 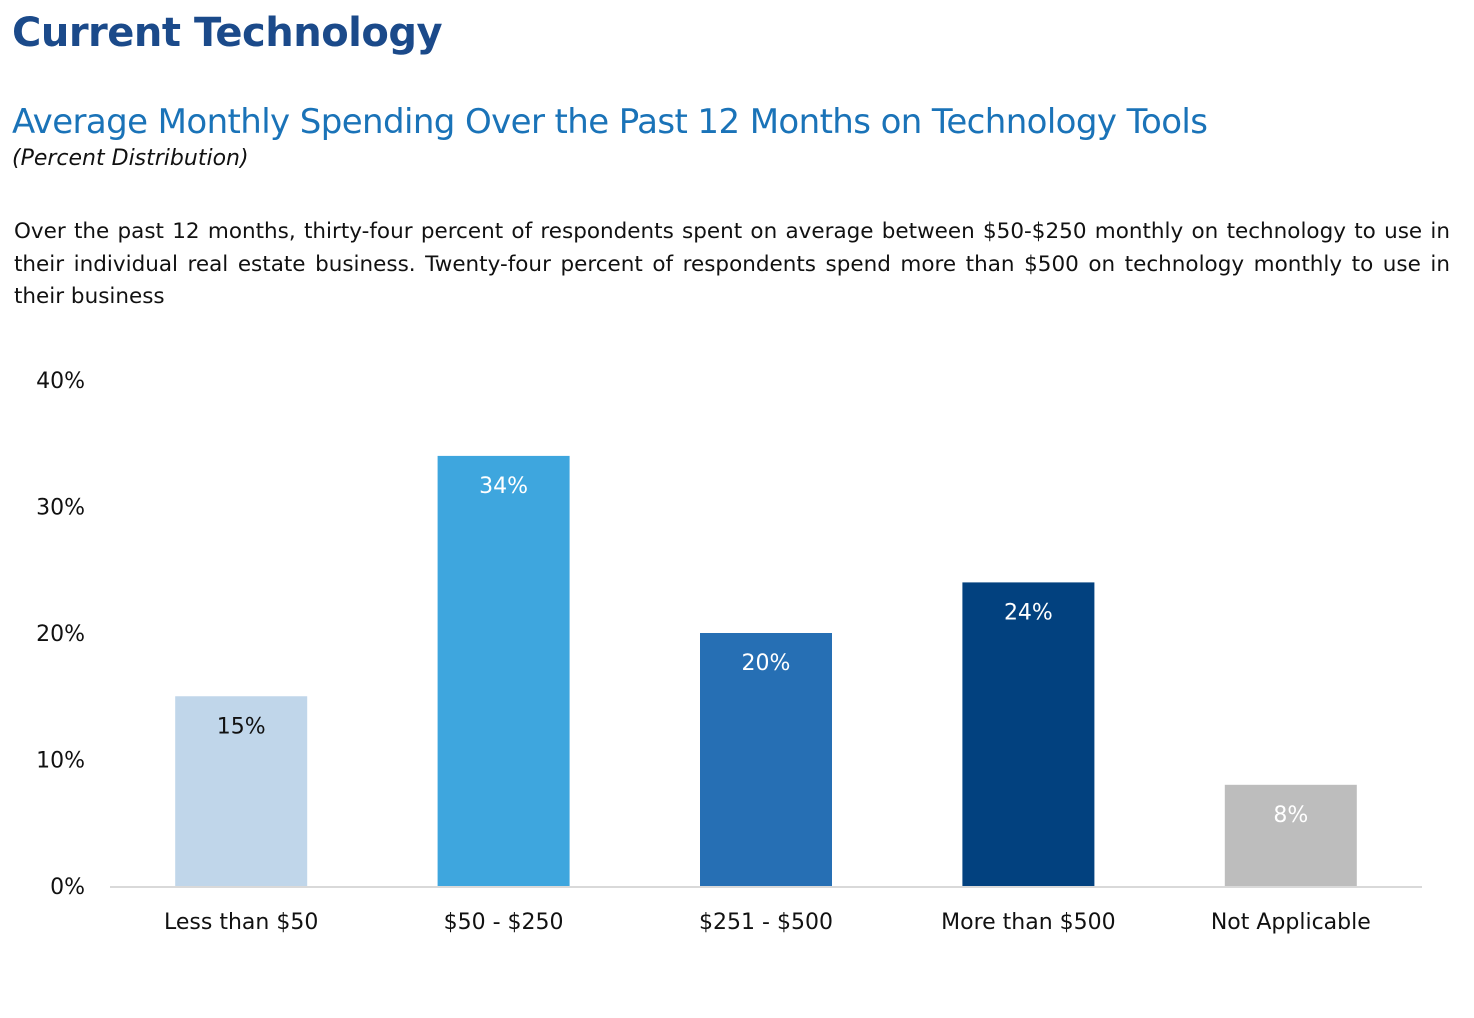 What do you see at coordinates (503, 486) in the screenshot?
I see `bar-data-label: 34%` at bounding box center [503, 486].